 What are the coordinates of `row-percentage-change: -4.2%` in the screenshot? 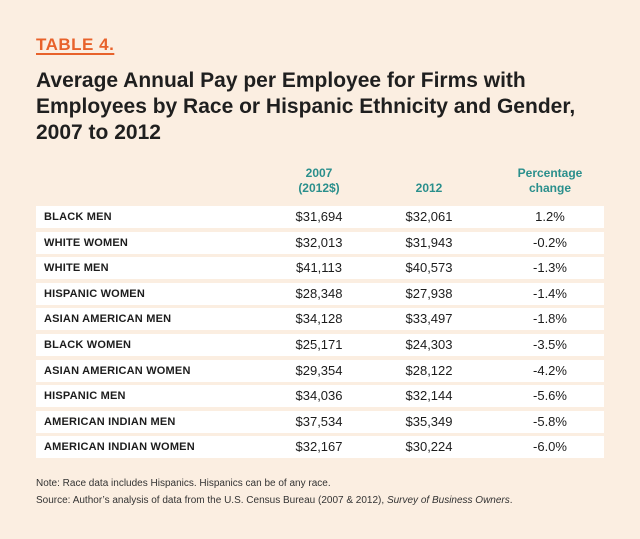 It's located at (550, 370).